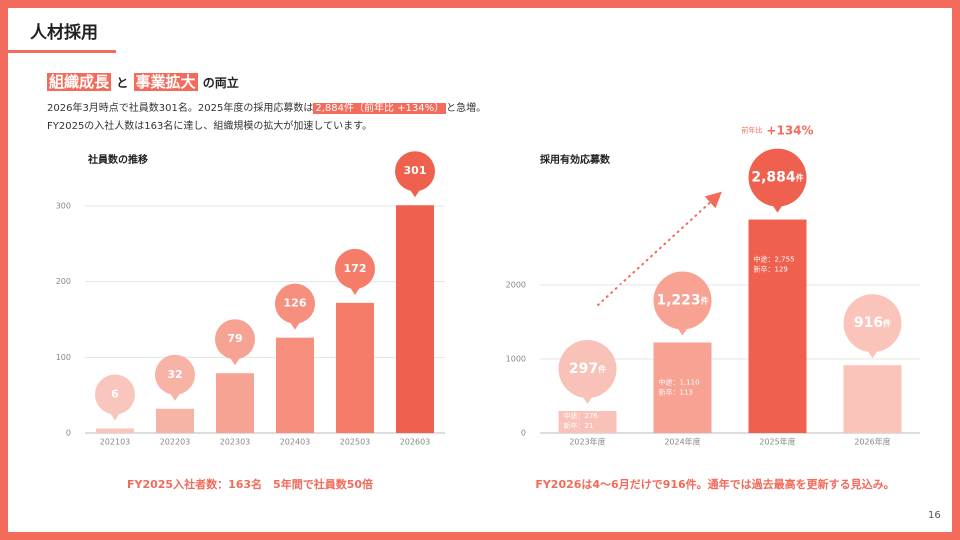 This screenshot has width=960, height=540. I want to click on data-label: 2,884件, so click(777, 178).